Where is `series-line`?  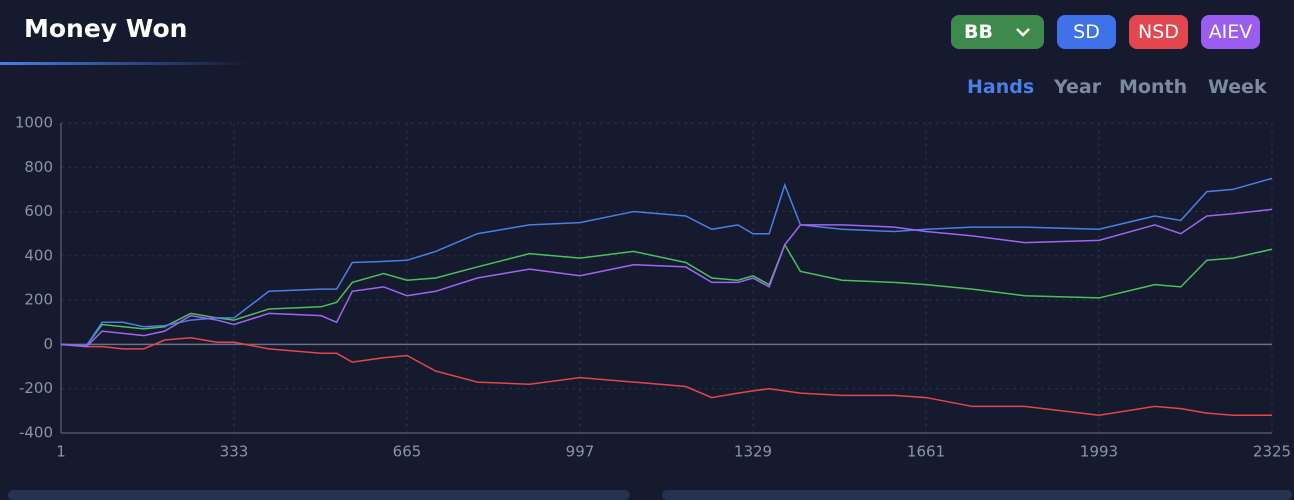 series-line is located at coordinates (666, 377).